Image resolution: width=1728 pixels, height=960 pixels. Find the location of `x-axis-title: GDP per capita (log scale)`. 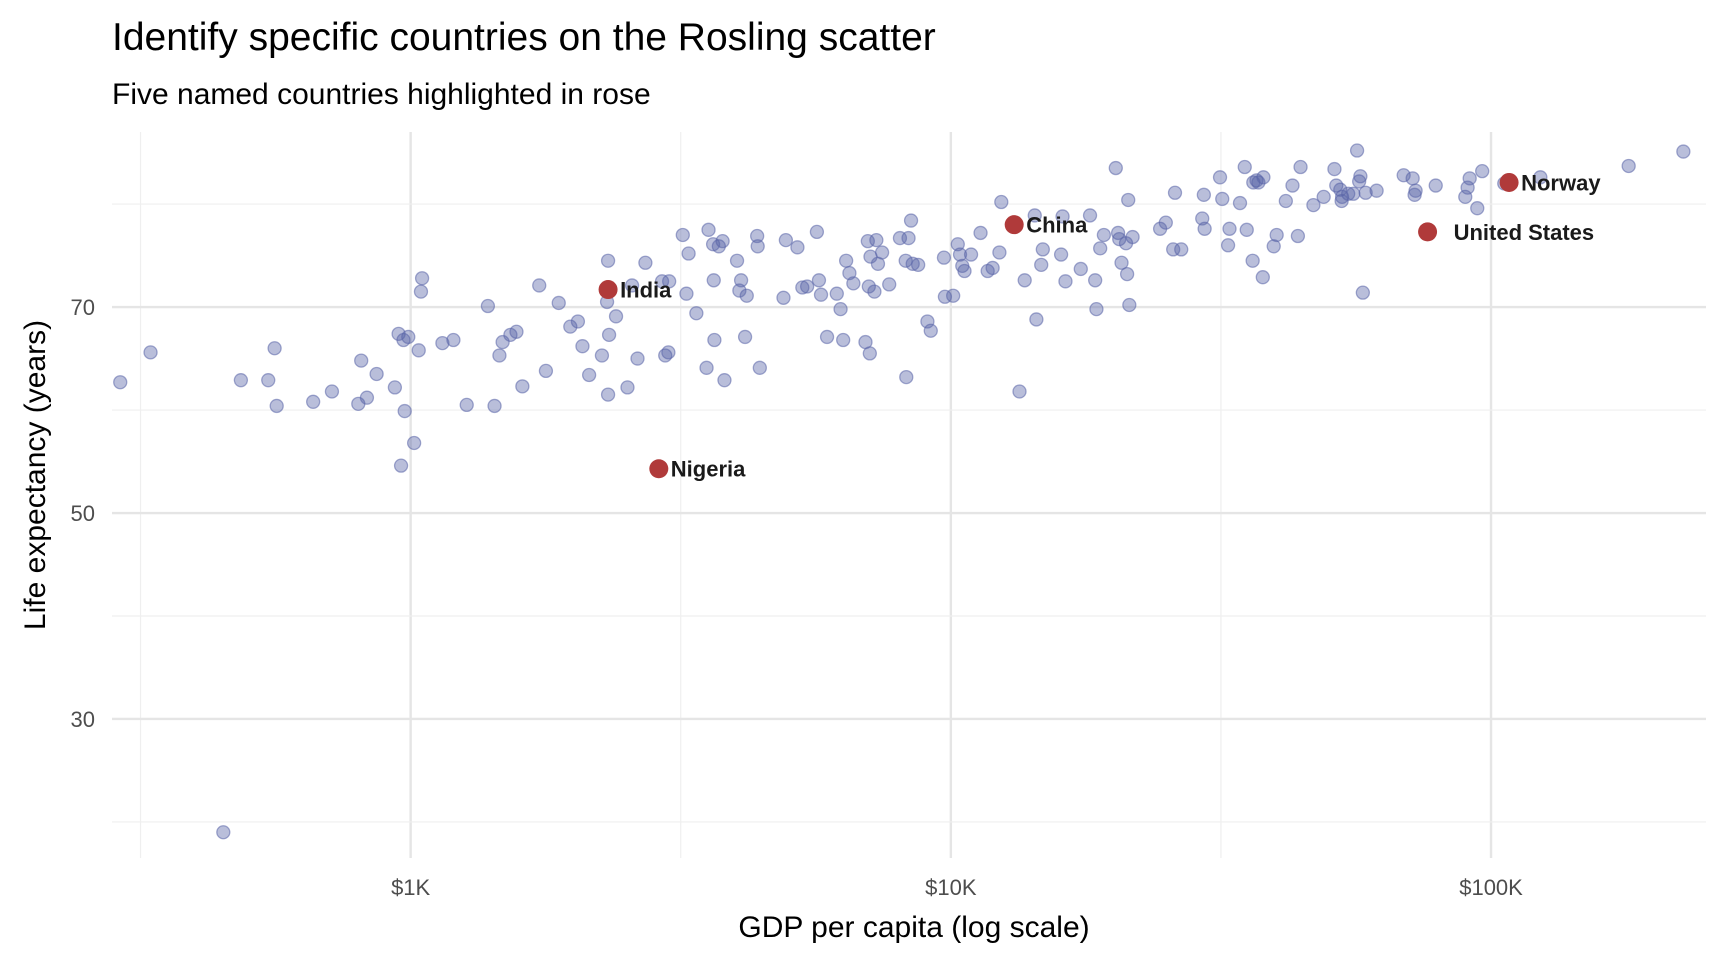

x-axis-title: GDP per capita (log scale) is located at coordinates (913, 927).